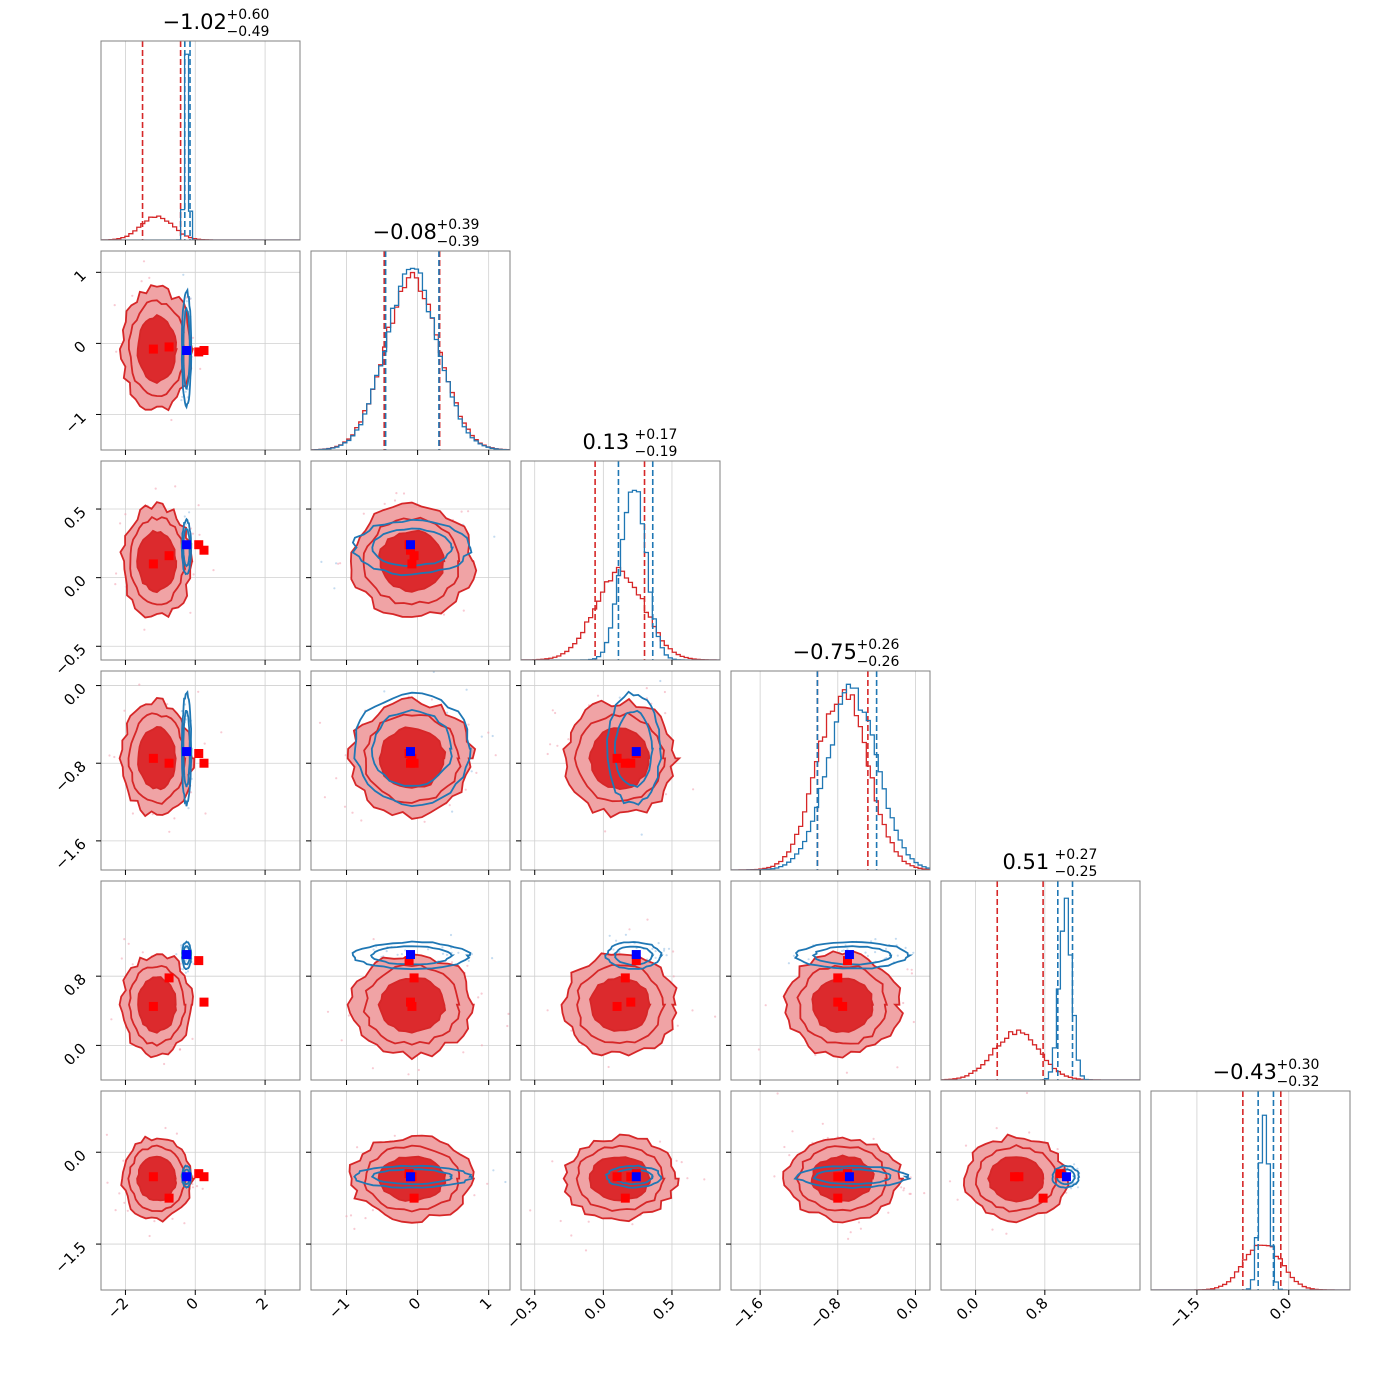  Describe the element at coordinates (825, 652) in the screenshot. I see `panel-title-3: −0.75` at that location.